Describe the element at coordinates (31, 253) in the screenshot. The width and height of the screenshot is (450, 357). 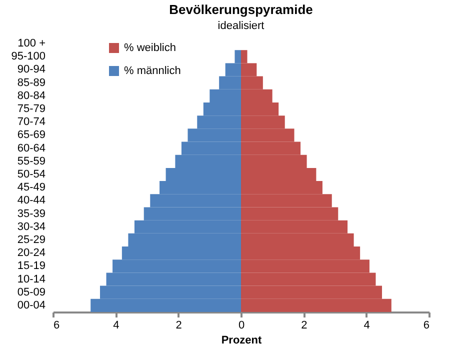
I see `y-tick-label: 20-24` at that location.